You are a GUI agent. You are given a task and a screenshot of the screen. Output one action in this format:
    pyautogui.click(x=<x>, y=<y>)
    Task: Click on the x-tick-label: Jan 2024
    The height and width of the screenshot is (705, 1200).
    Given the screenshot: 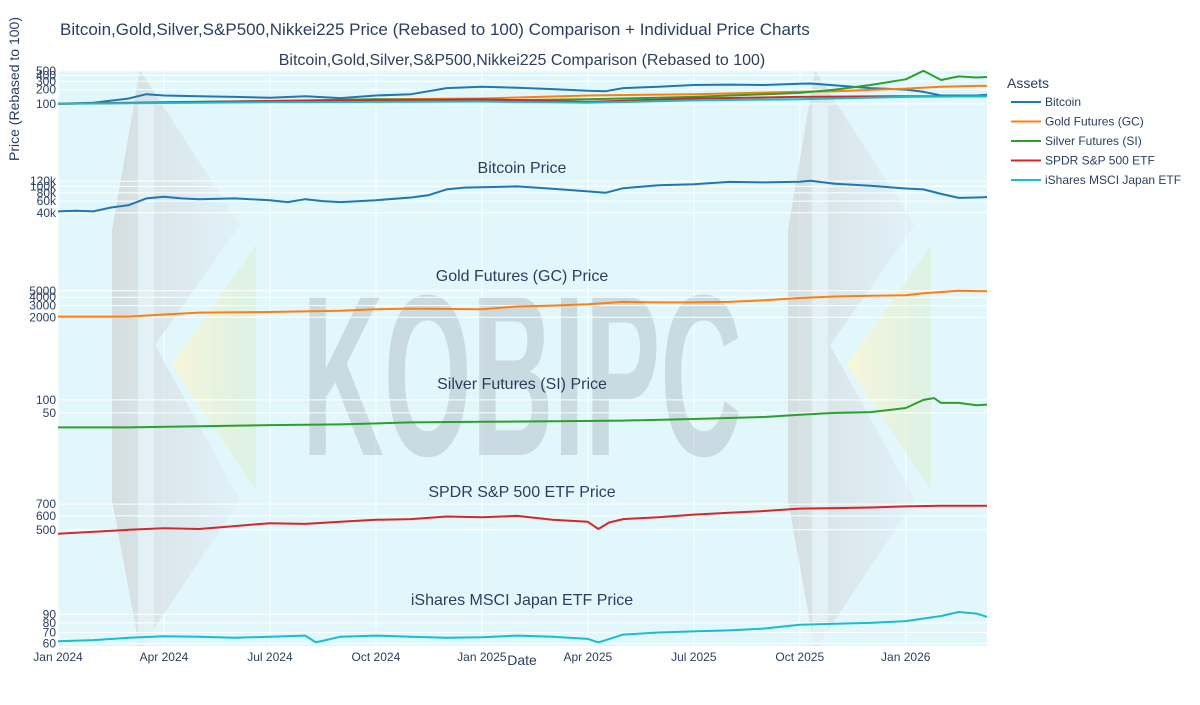 What is the action you would take?
    pyautogui.click(x=58, y=657)
    